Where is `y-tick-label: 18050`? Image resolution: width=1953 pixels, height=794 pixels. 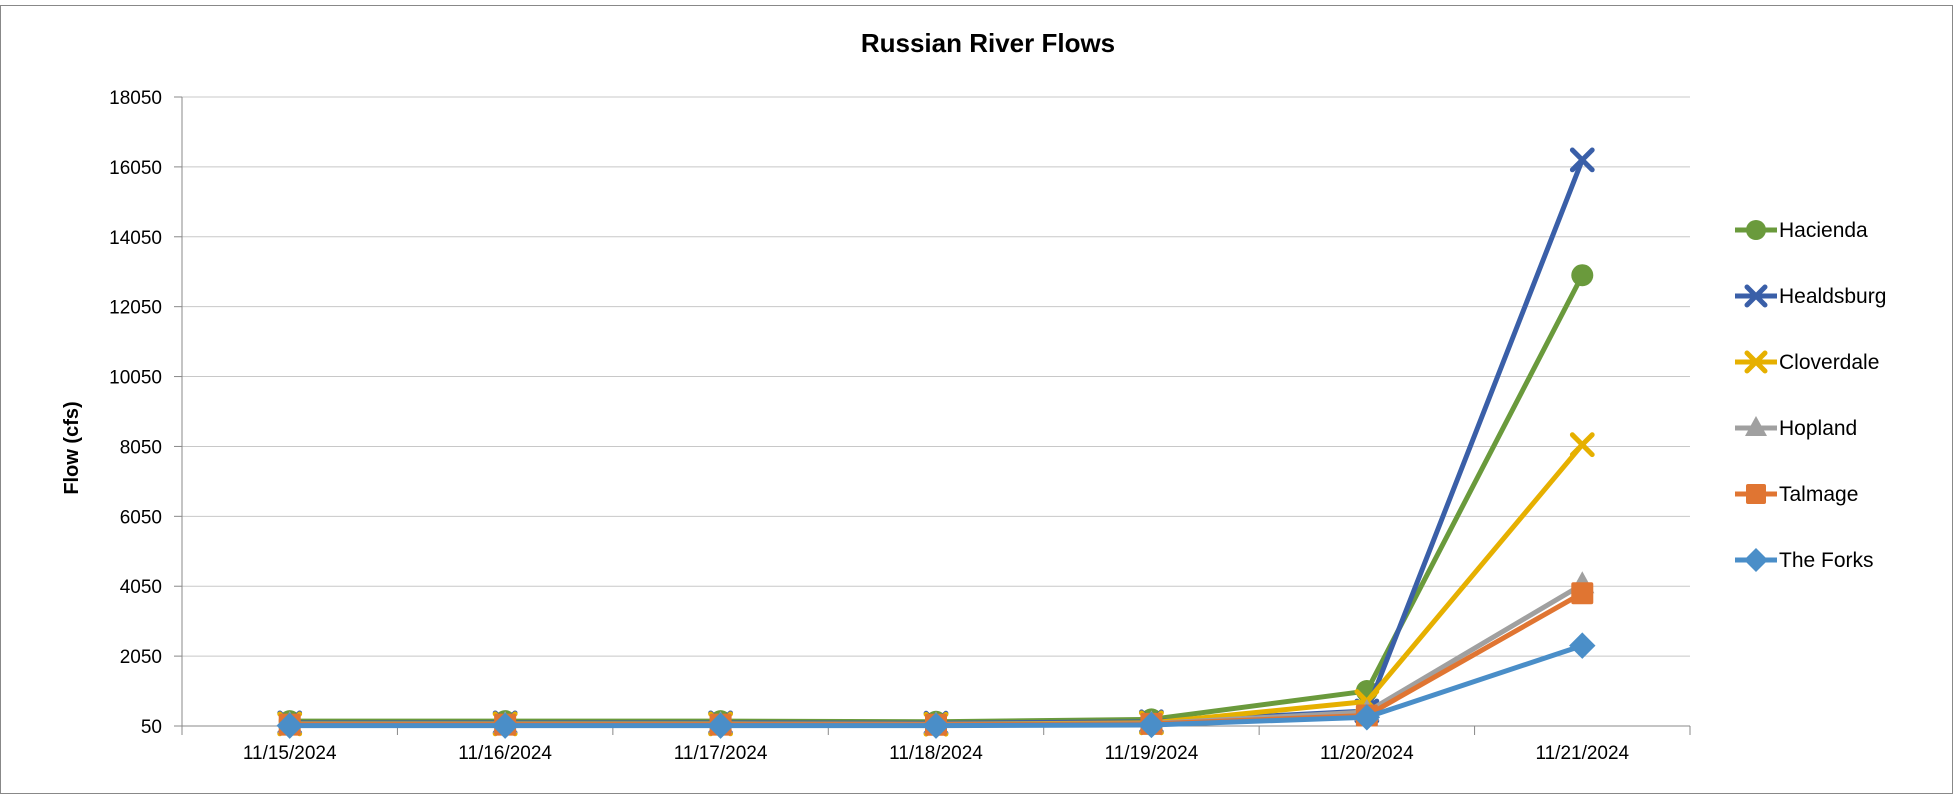 y-tick-label: 18050 is located at coordinates (135, 98).